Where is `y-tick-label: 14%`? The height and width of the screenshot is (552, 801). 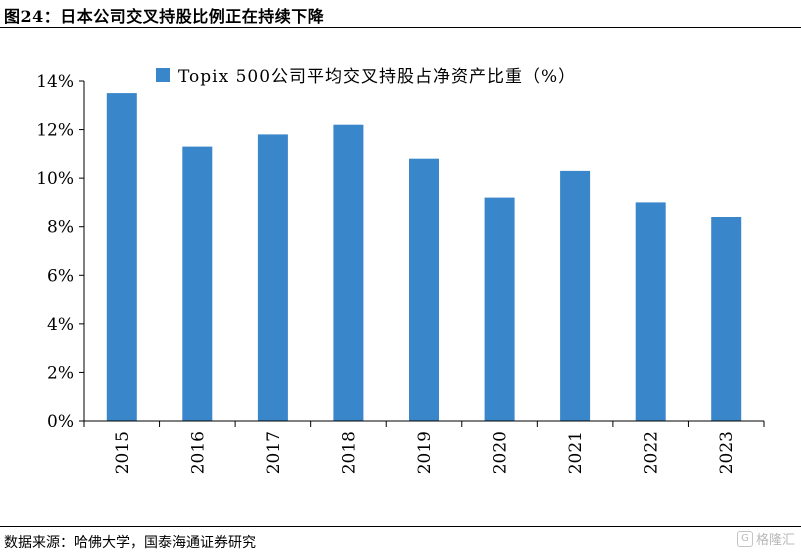 y-tick-label: 14% is located at coordinates (55, 82).